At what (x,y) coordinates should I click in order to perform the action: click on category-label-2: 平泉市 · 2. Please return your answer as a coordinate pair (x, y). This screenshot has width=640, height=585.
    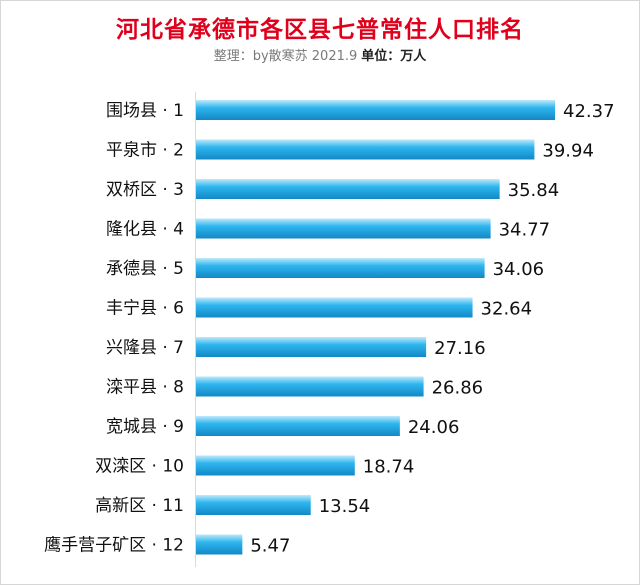
    Looking at the image, I should click on (145, 151).